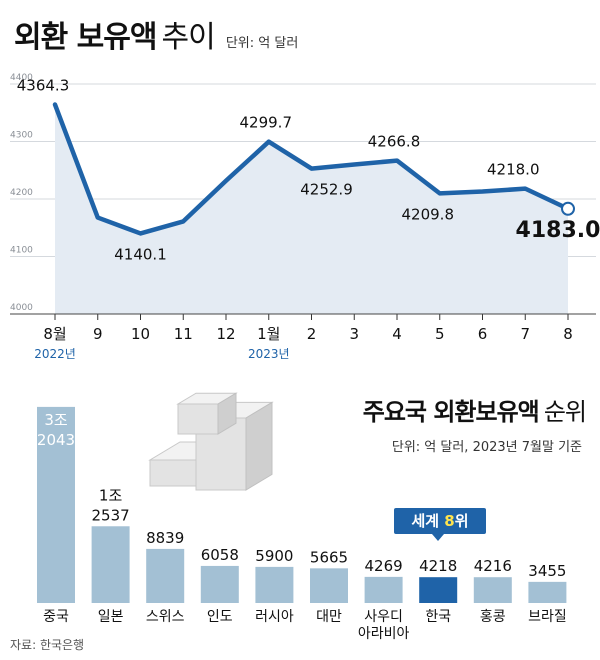  What do you see at coordinates (558, 230) in the screenshot?
I see `data-label: 4183.0` at bounding box center [558, 230].